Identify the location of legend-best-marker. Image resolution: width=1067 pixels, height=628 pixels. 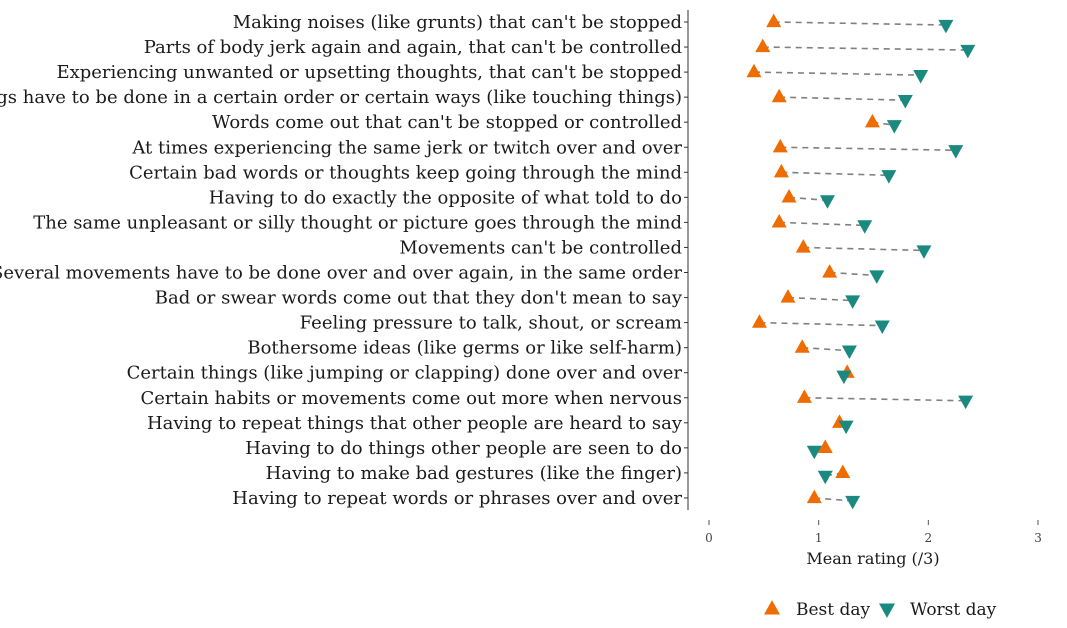
(772, 607).